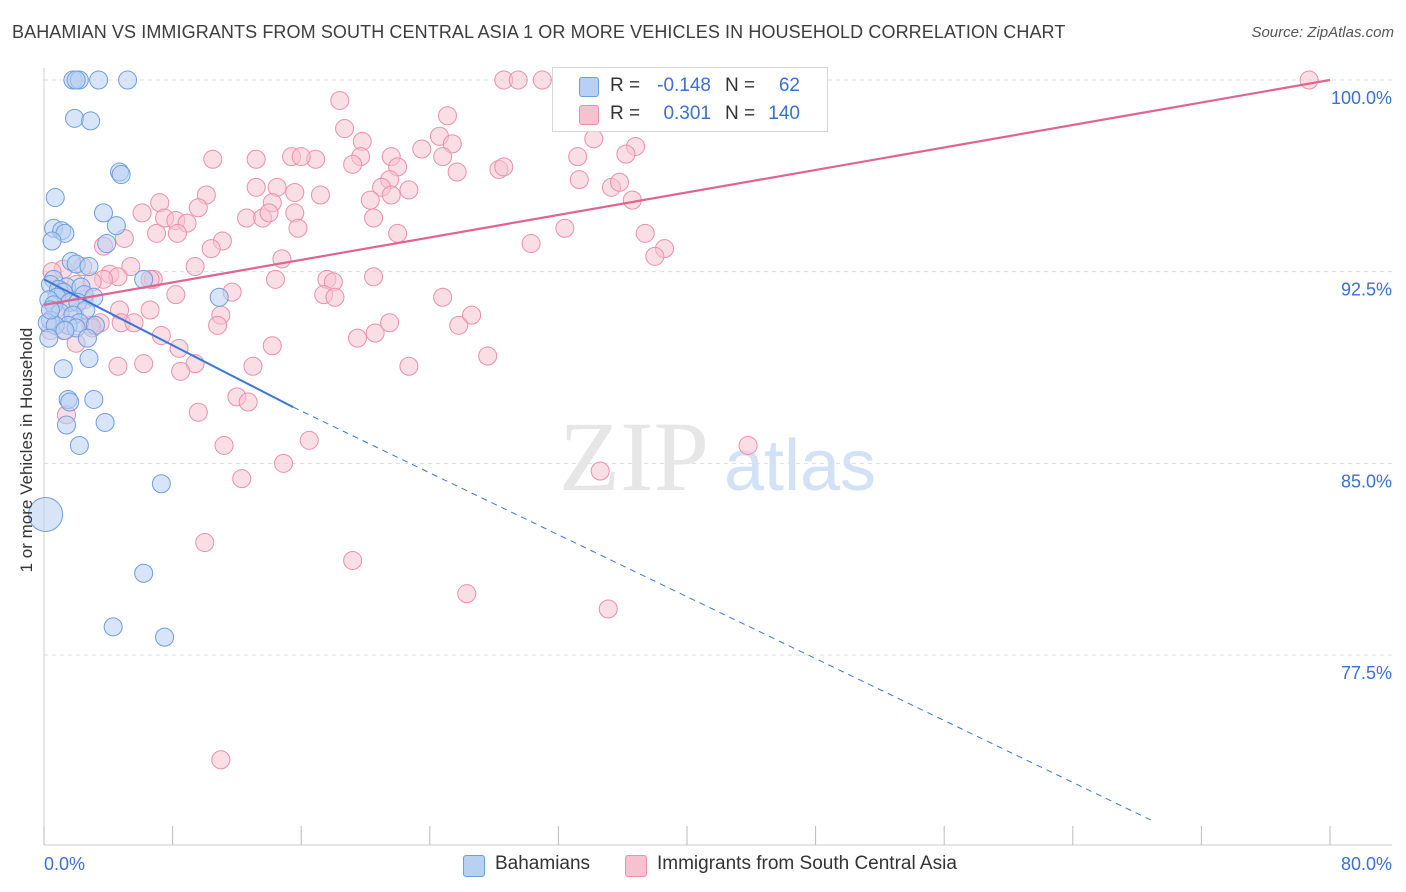 This screenshot has width=1406, height=892. Describe the element at coordinates (784, 113) in the screenshot. I see `legend-n-value-pink: 140` at that location.